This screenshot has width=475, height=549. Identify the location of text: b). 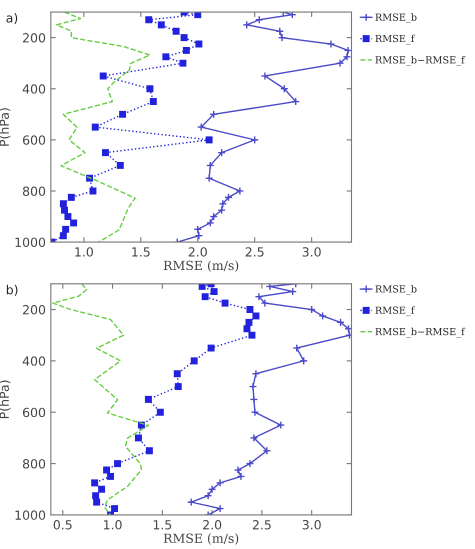
(12, 290).